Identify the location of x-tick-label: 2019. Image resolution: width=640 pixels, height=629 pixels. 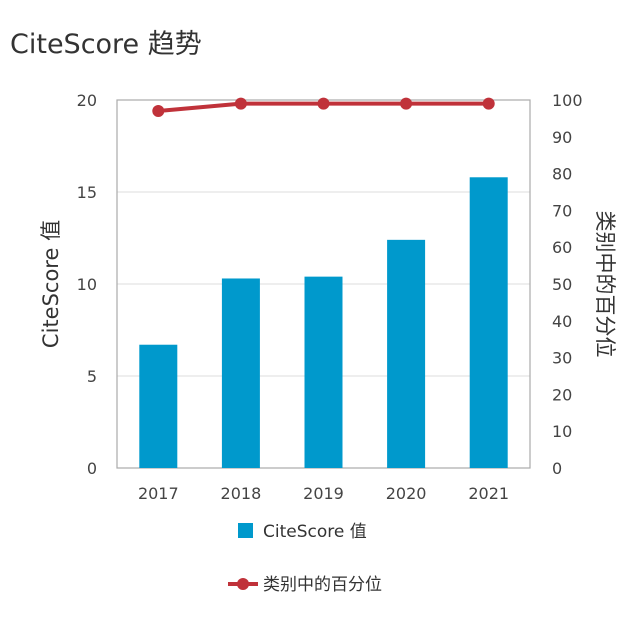
(323, 493).